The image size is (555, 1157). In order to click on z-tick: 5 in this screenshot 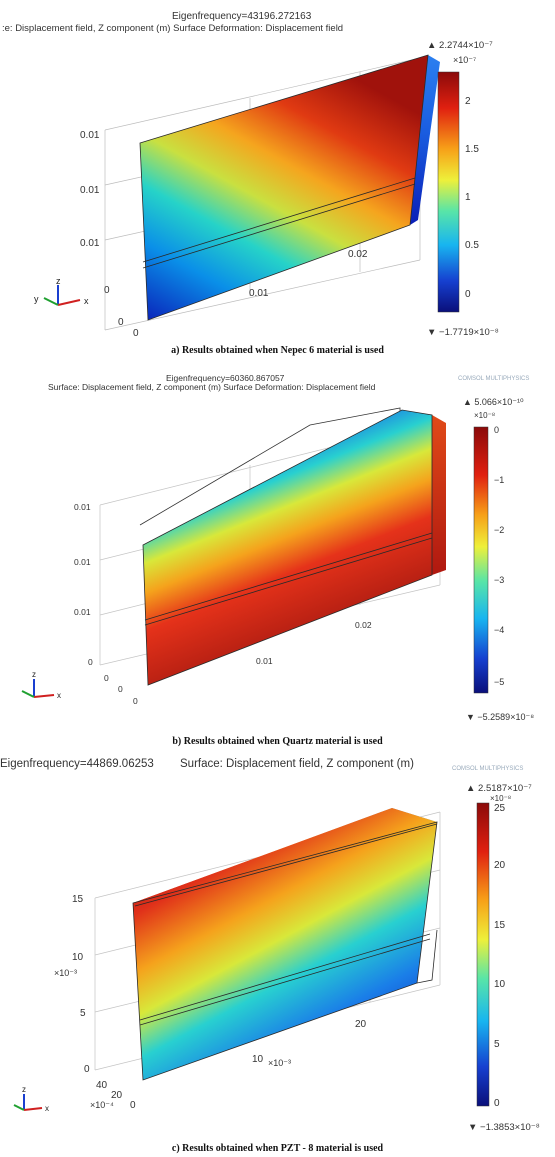, I will do `click(83, 1013)`.